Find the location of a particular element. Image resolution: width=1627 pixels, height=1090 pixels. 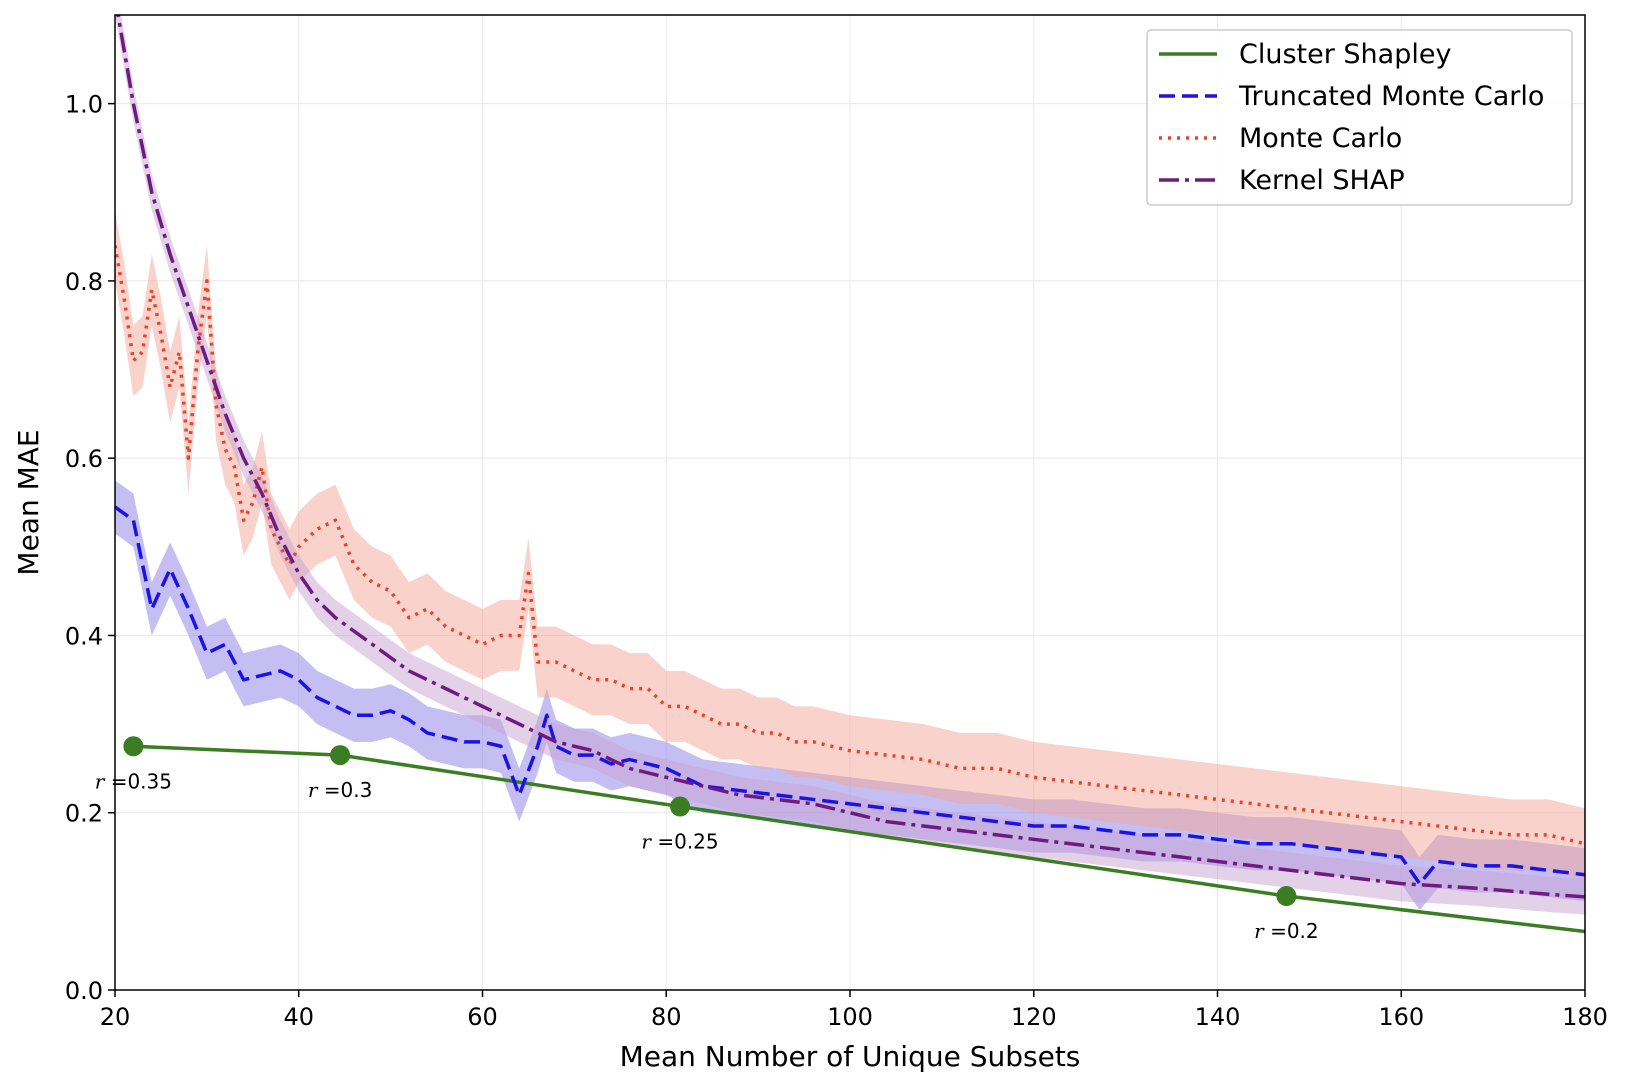

y-tick-label: 1.0 is located at coordinates (84, 105).